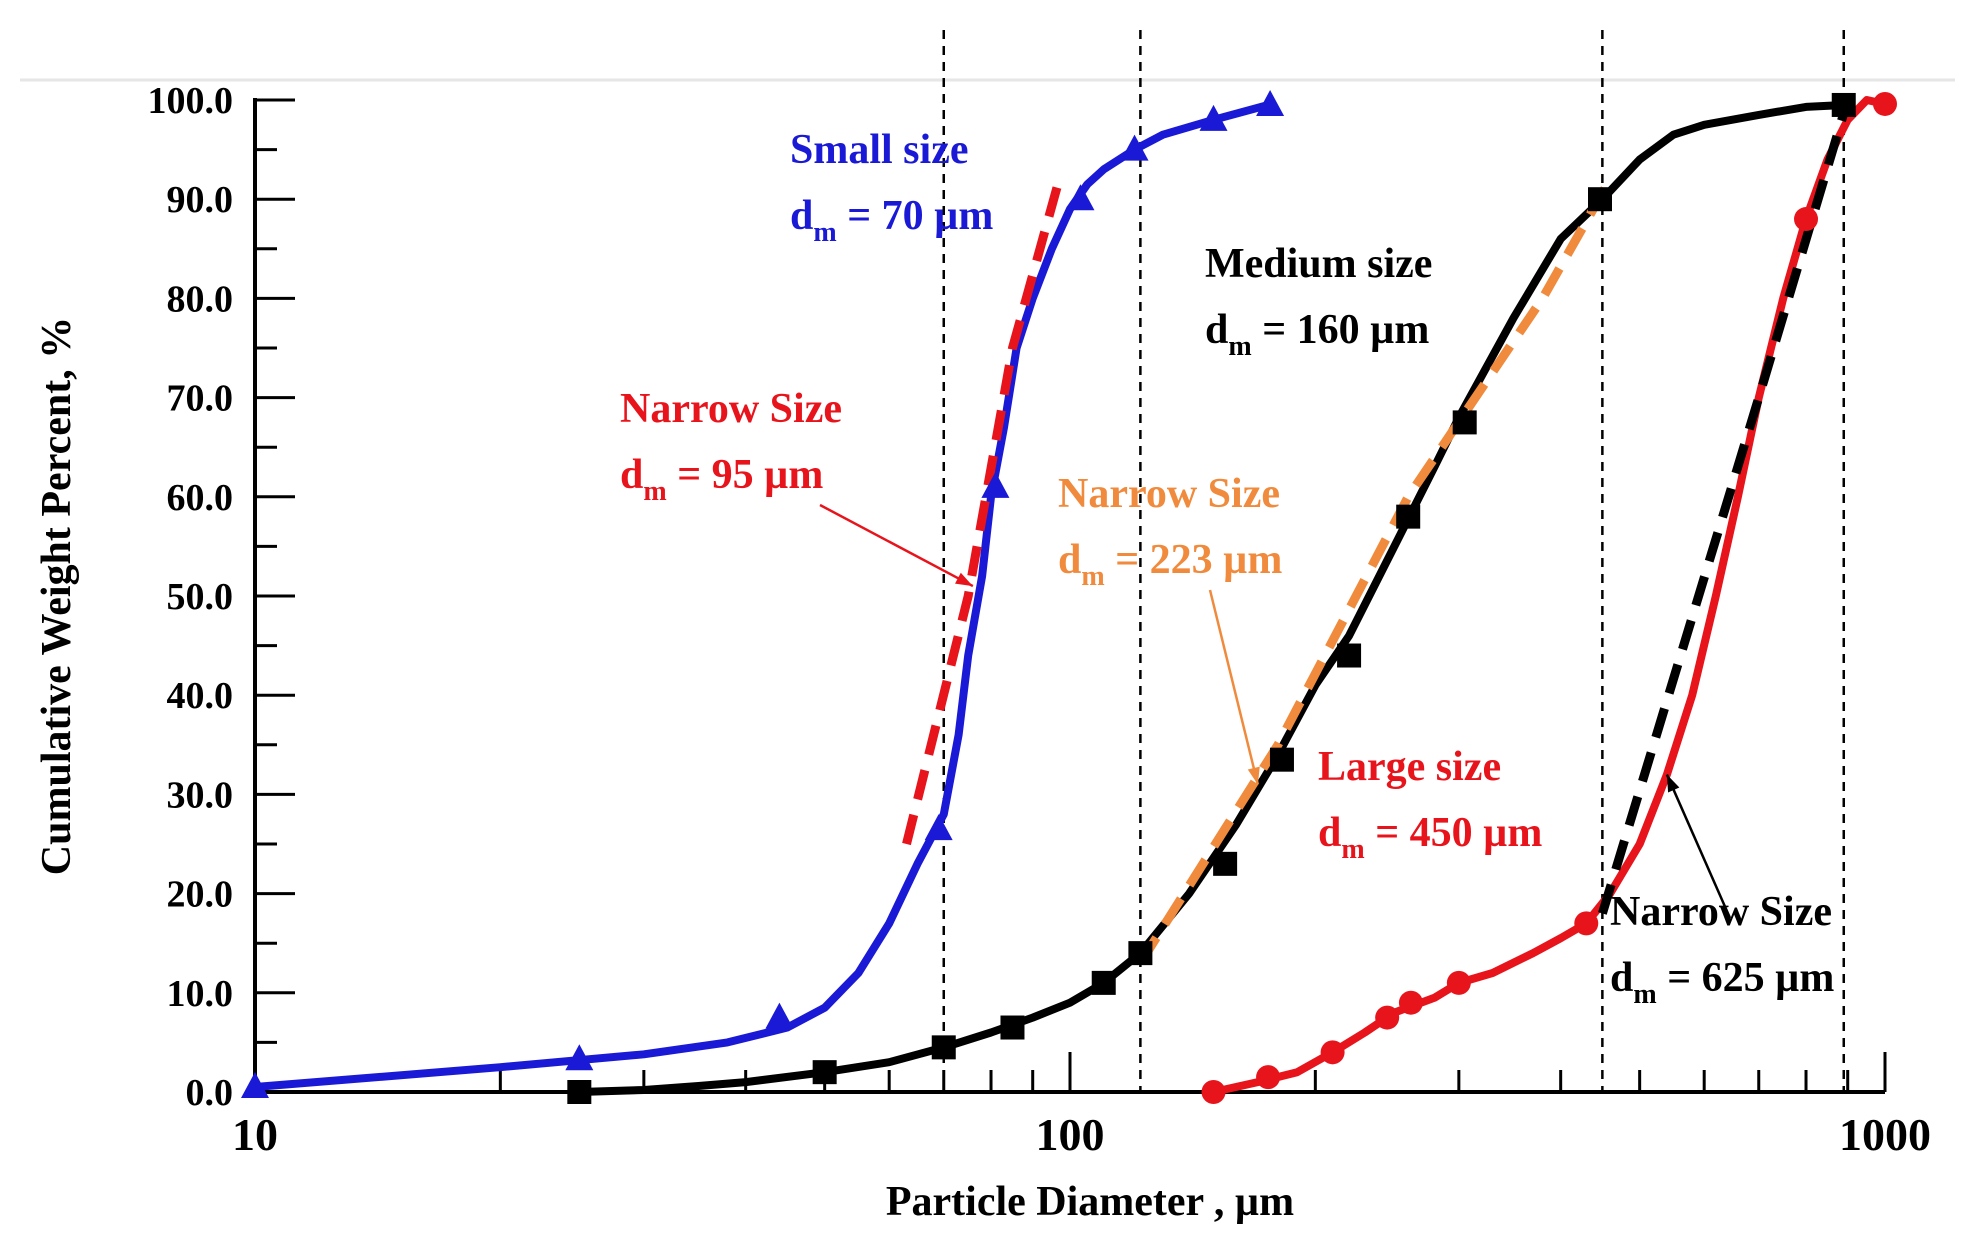 This screenshot has height=1251, width=1971. I want to click on y-tick-label: 50.0, so click(200, 597).